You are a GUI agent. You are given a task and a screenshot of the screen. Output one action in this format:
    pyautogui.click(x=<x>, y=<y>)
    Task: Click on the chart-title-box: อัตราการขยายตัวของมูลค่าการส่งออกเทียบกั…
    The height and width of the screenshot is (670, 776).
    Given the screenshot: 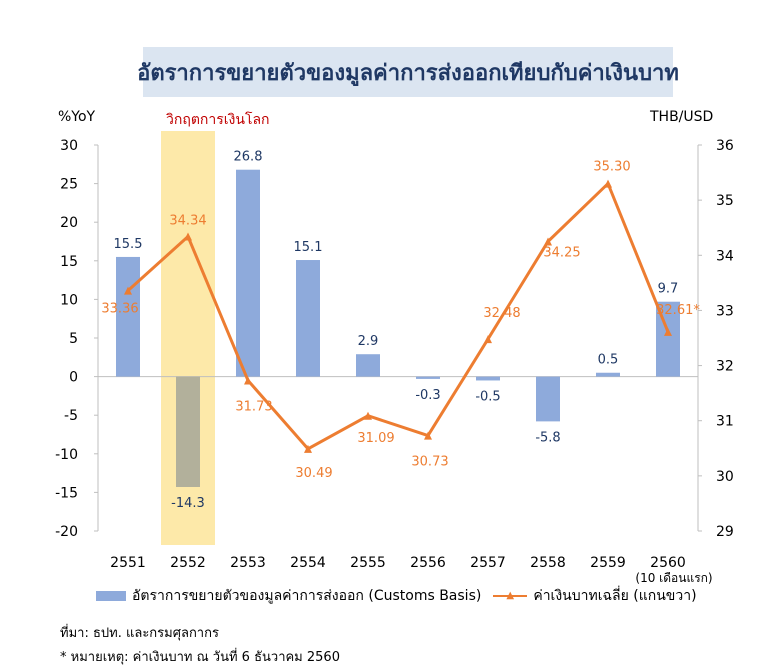 What is the action you would take?
    pyautogui.click(x=408, y=72)
    